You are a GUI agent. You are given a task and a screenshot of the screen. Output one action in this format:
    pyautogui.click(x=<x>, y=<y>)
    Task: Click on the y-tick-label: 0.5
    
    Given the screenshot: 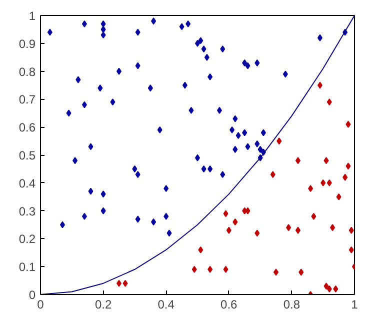 What is the action you would take?
    pyautogui.click(x=27, y=155)
    